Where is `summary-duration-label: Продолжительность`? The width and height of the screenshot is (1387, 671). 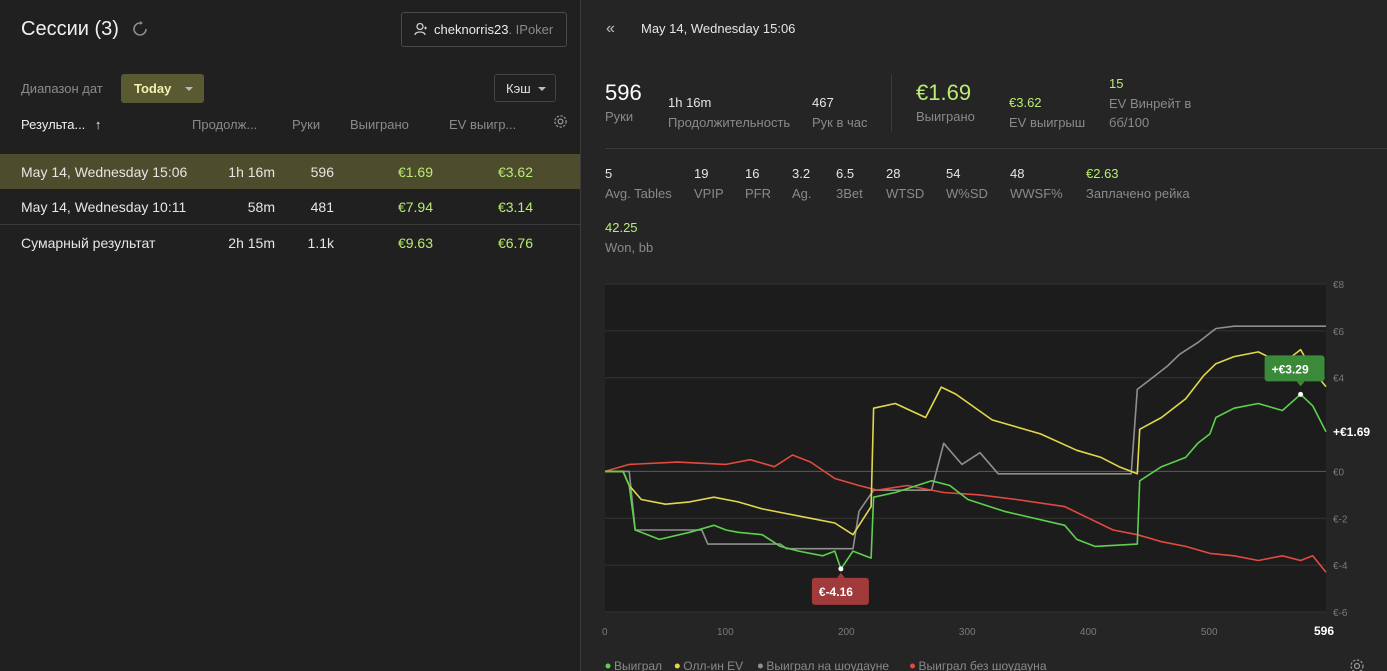
summary-duration-label: Продолжительность is located at coordinates (729, 122).